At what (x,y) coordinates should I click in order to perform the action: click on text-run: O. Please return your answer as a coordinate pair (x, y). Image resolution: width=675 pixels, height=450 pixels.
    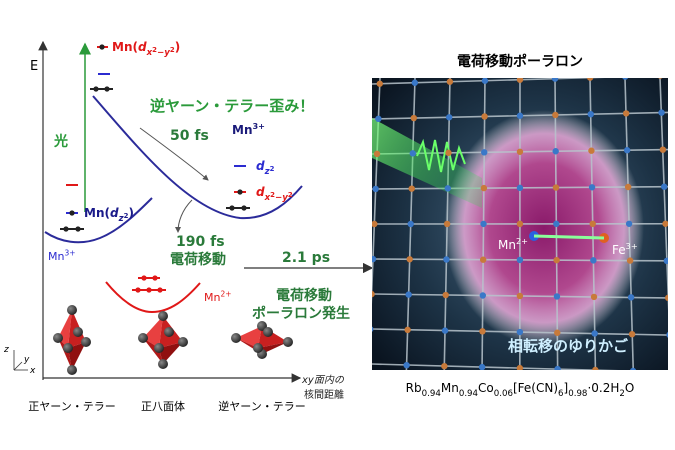
    Looking at the image, I should click on (629, 388).